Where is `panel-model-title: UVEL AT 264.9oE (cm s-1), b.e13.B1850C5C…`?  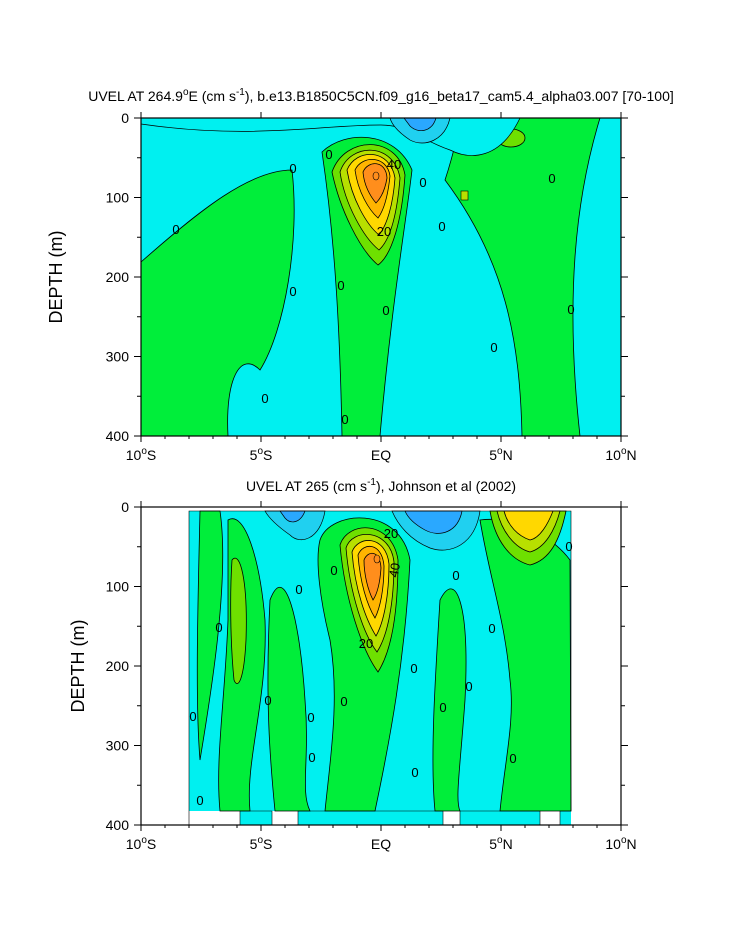 panel-model-title: UVEL AT 264.9oE (cm s-1), b.e13.B1850C5C… is located at coordinates (381, 95).